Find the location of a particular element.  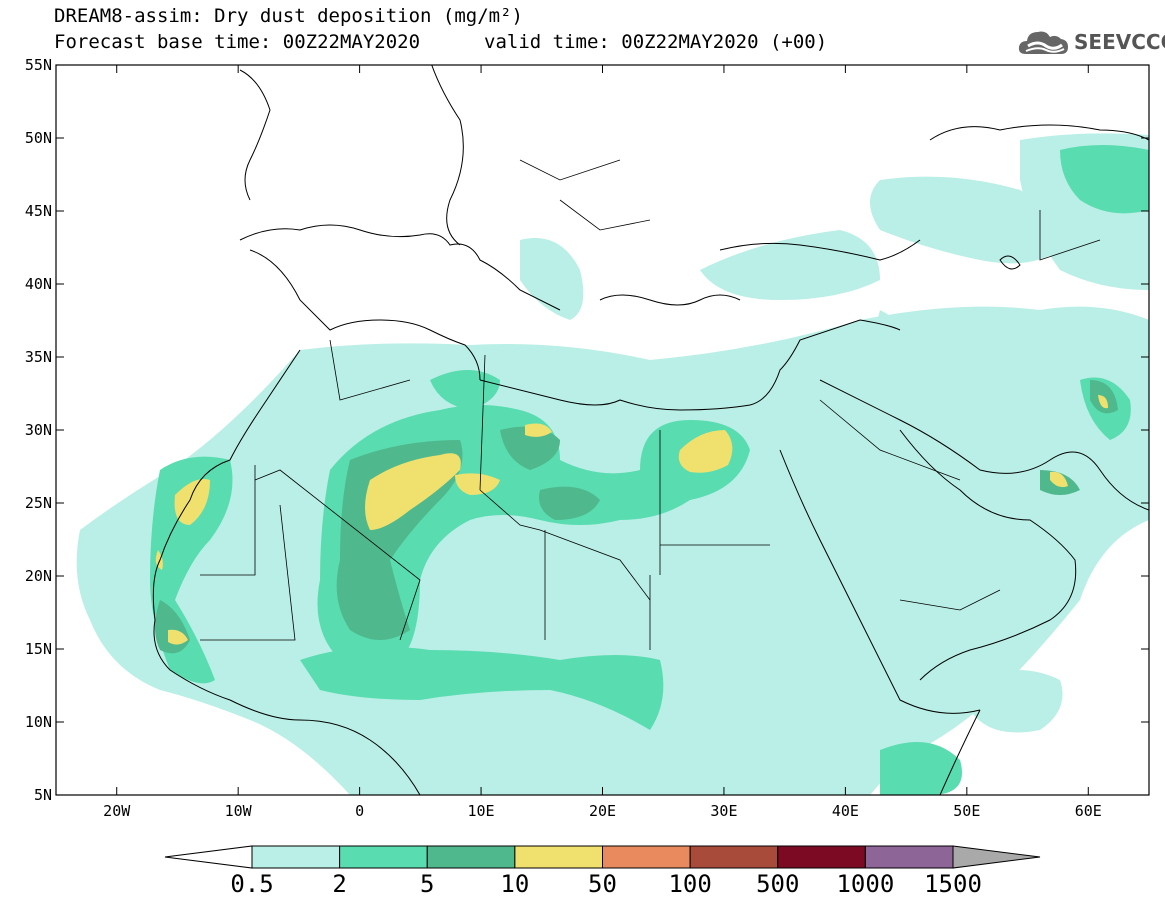

lon-label: 20W is located at coordinates (117, 811).